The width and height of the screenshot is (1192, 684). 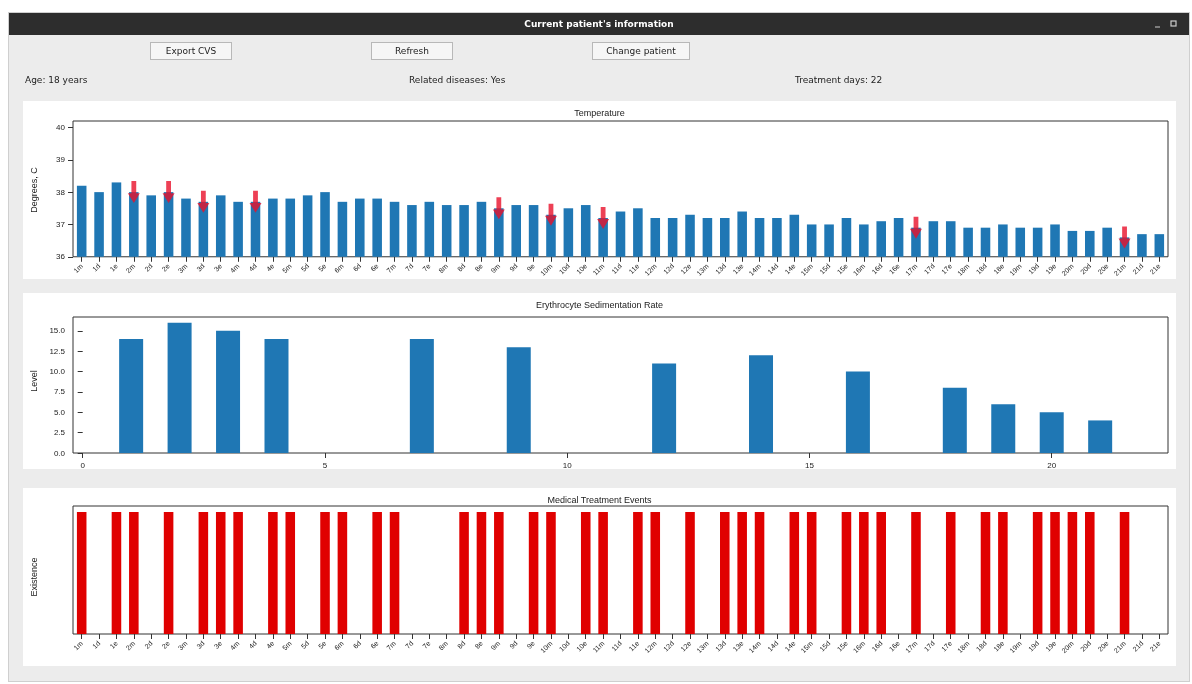 I want to click on y-tick-label: 40, so click(x=61, y=127).